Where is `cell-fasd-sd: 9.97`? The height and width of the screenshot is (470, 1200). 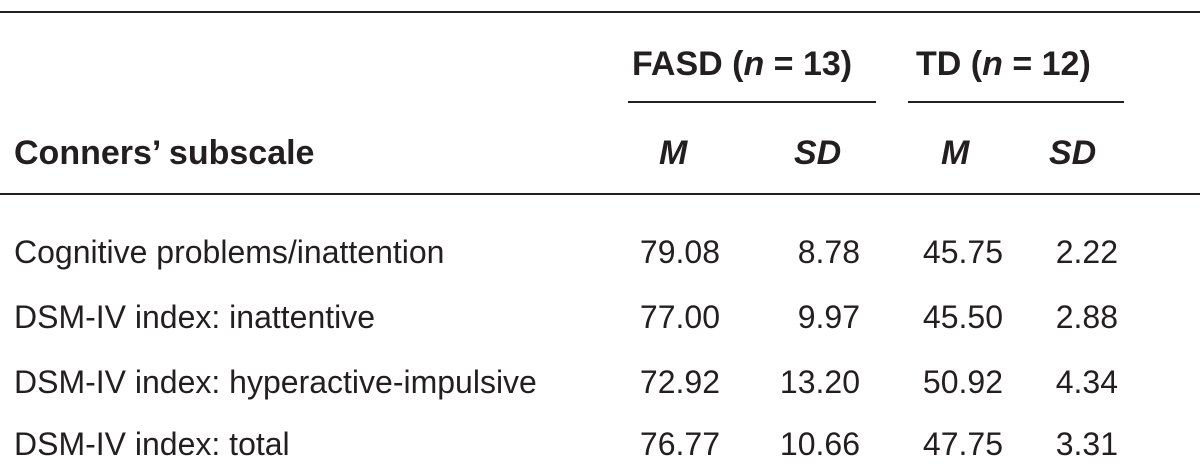 cell-fasd-sd: 9.97 is located at coordinates (828, 317).